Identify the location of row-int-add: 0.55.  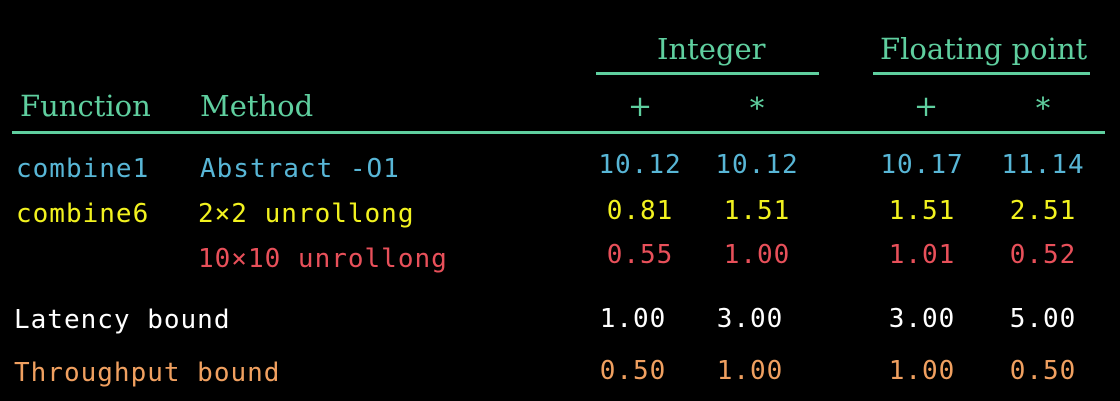
(640, 255).